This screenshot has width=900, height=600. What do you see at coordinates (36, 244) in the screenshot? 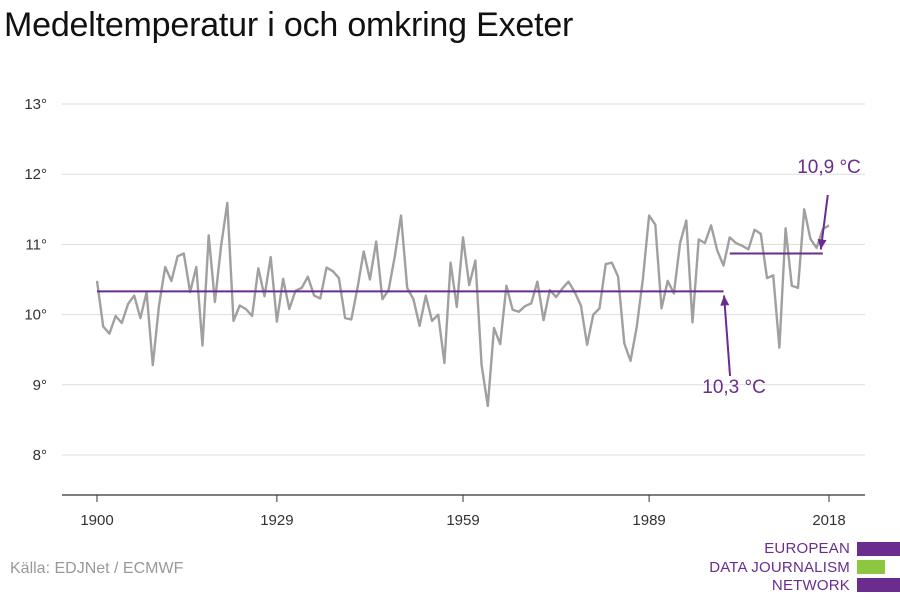
I see `y-tick-label: 11°` at bounding box center [36, 244].